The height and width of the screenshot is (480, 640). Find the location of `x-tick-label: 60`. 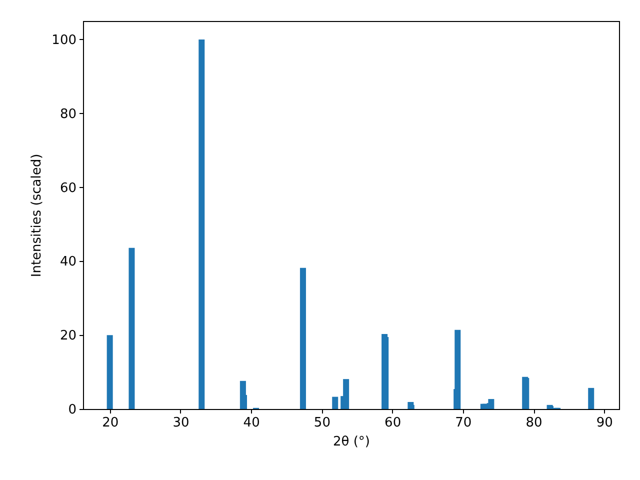

x-tick-label: 60 is located at coordinates (393, 423).